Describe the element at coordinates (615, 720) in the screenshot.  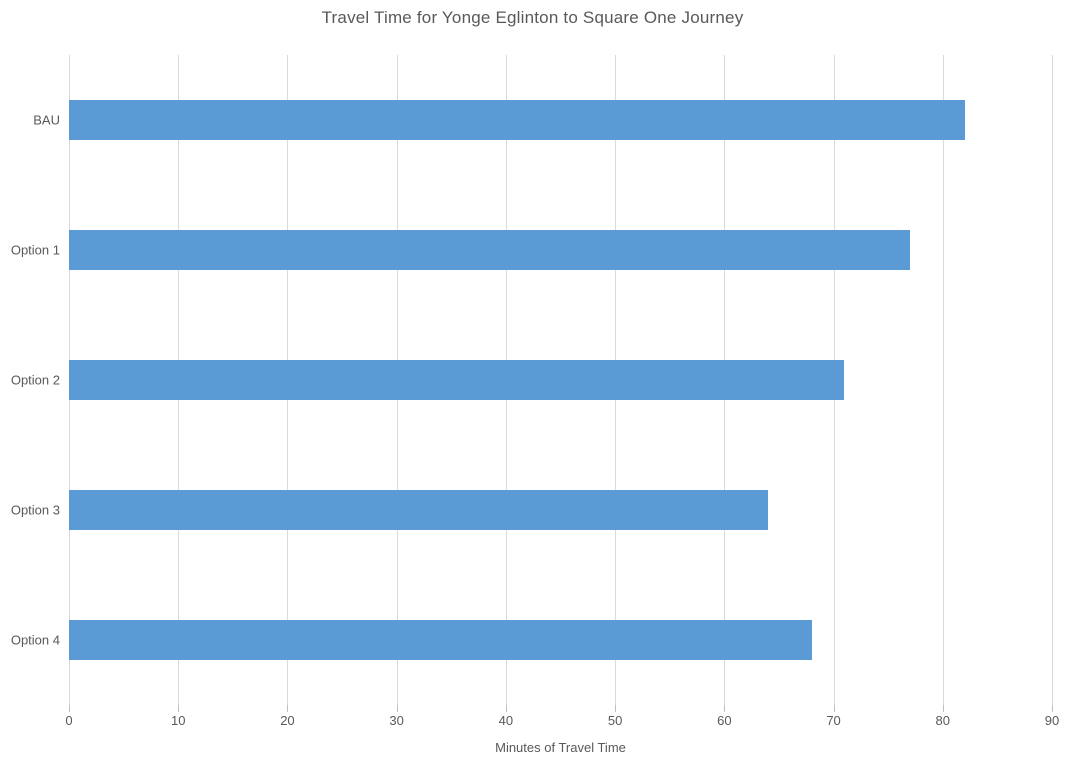
I see `x-tick-label-50: 50` at that location.